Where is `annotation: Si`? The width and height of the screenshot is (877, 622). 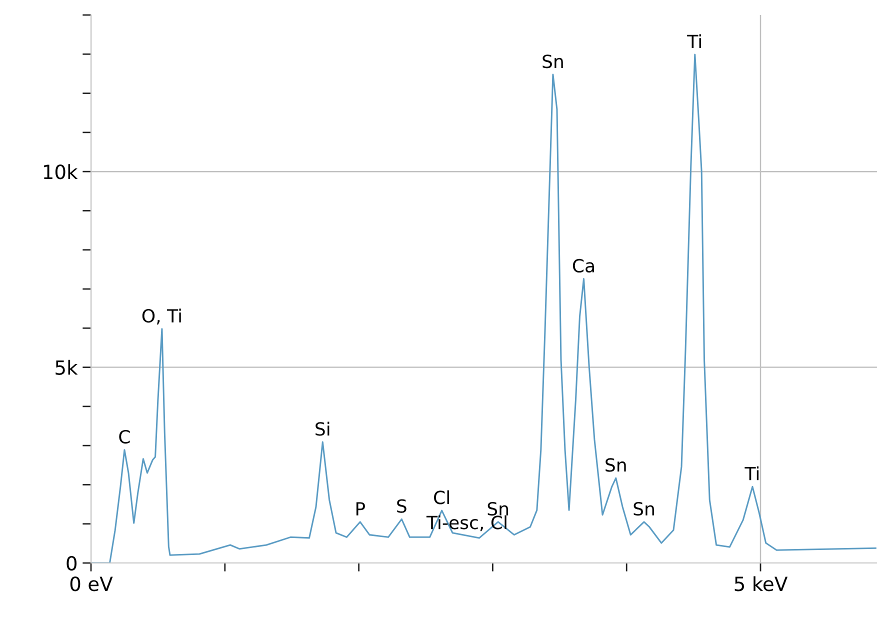
annotation: Si is located at coordinates (323, 429).